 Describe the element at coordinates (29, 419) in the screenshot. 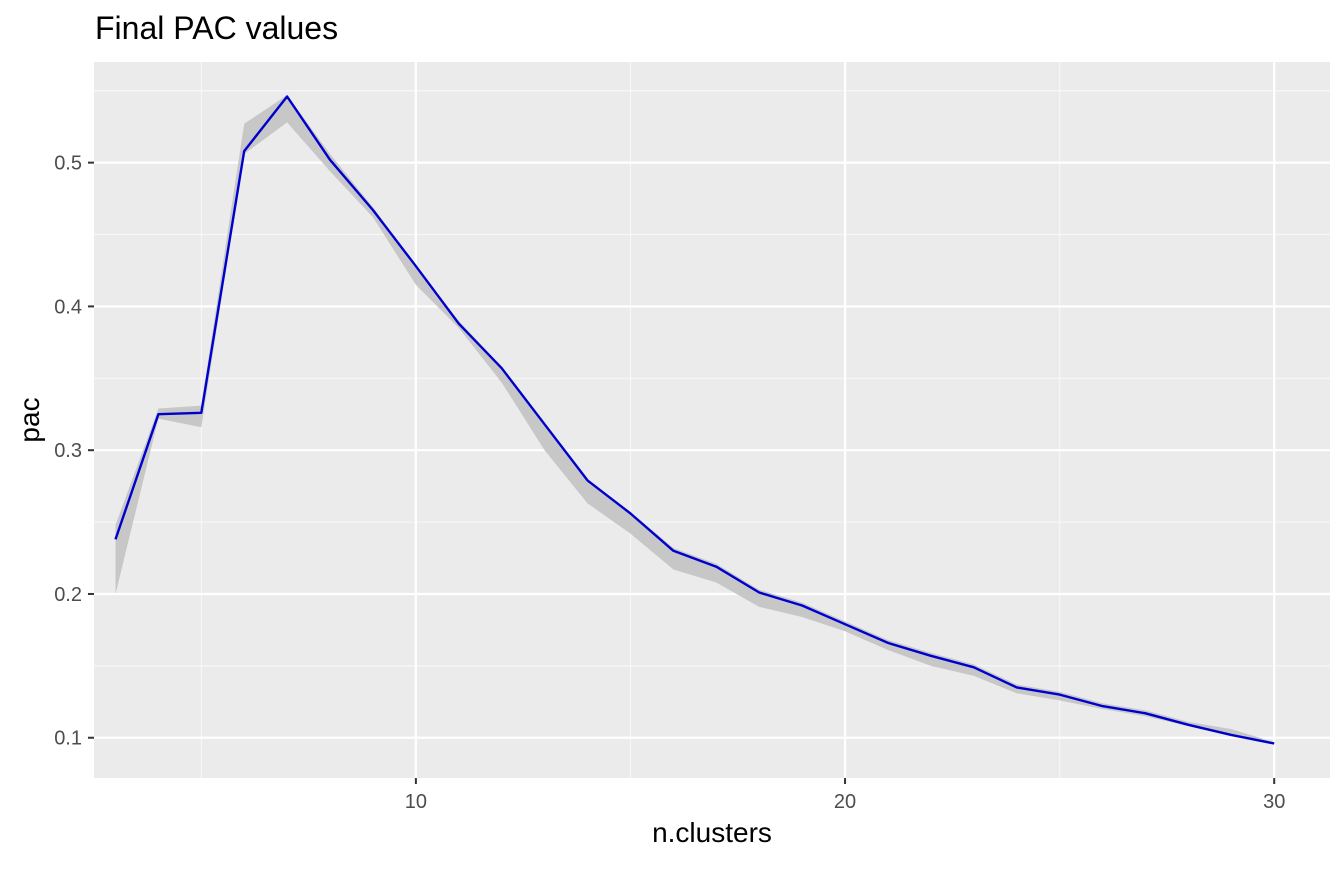

I see `y-axis-title: pac` at that location.